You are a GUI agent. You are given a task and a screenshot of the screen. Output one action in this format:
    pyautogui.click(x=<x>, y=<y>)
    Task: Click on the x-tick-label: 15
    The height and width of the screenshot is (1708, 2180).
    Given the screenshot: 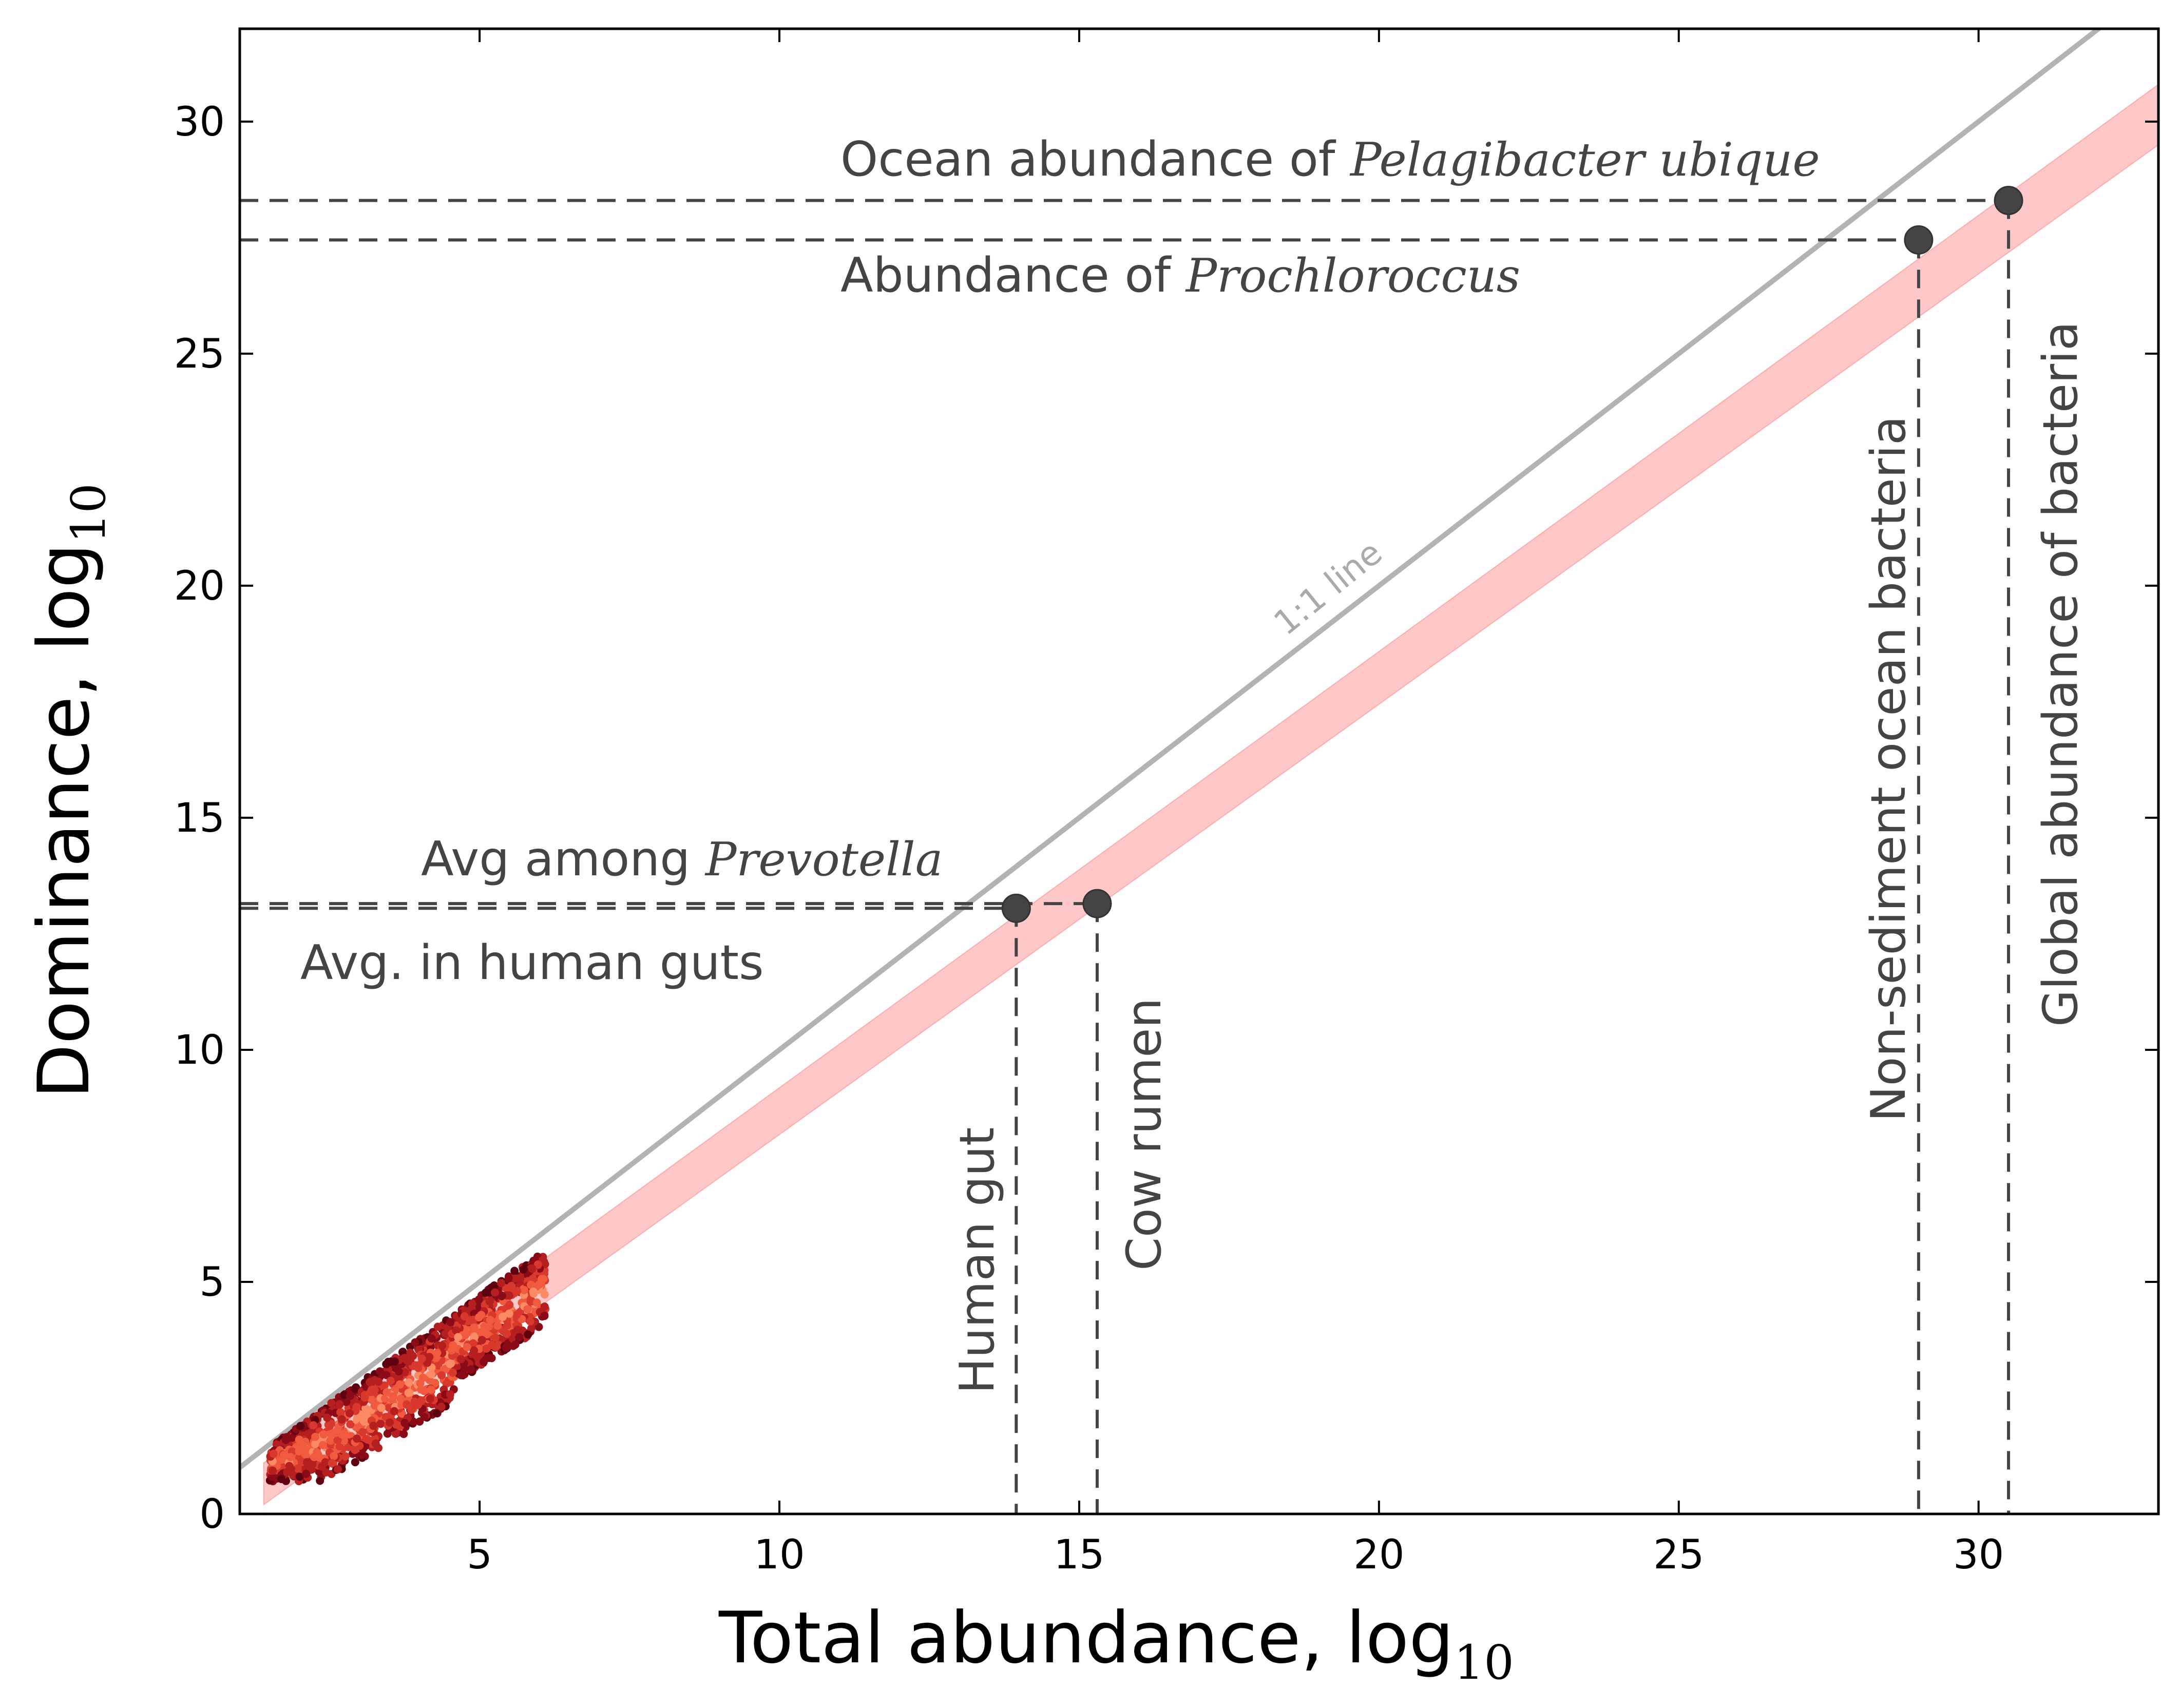 What is the action you would take?
    pyautogui.click(x=1079, y=1555)
    